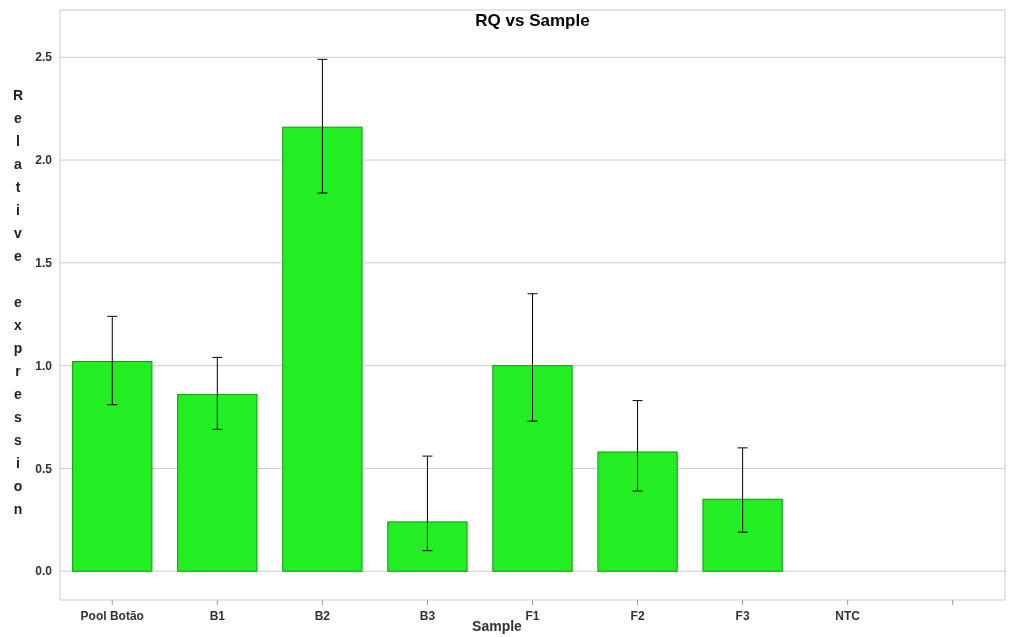 This screenshot has width=1009, height=637. Describe the element at coordinates (217, 616) in the screenshot. I see `x-tick-label: B1` at that location.